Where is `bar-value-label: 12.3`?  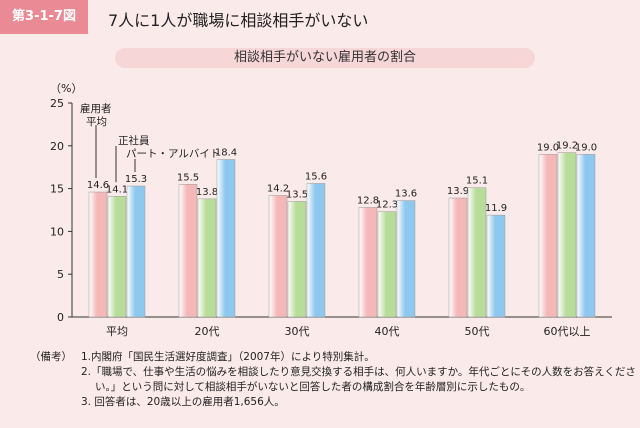
bar-value-label: 12.3 is located at coordinates (387, 205).